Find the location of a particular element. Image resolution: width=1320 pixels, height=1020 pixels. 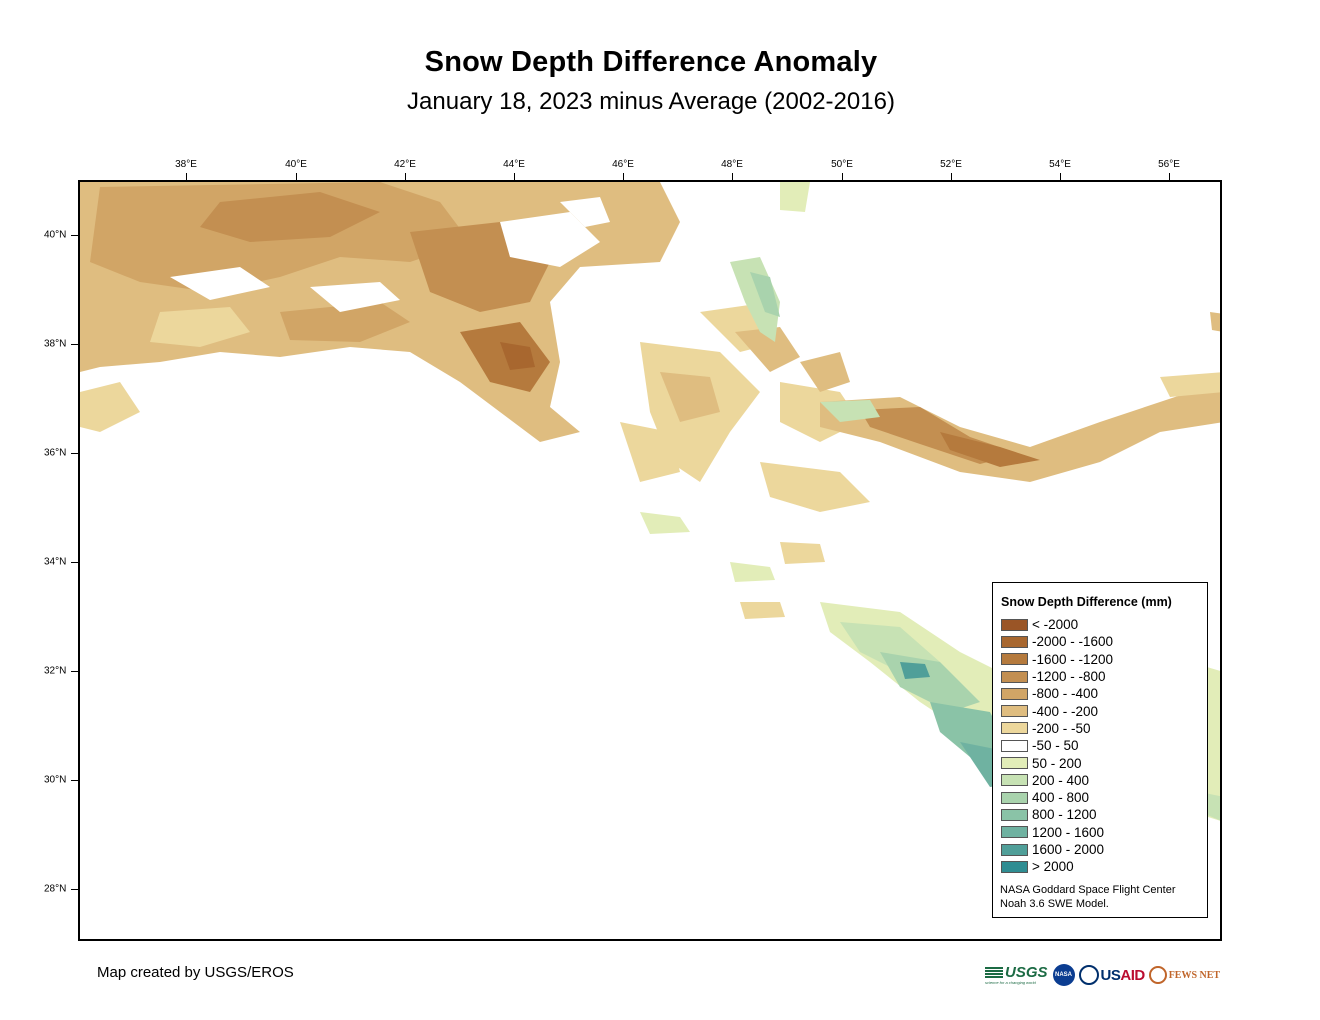

legend-item: -200 - -50 is located at coordinates (1057, 728).